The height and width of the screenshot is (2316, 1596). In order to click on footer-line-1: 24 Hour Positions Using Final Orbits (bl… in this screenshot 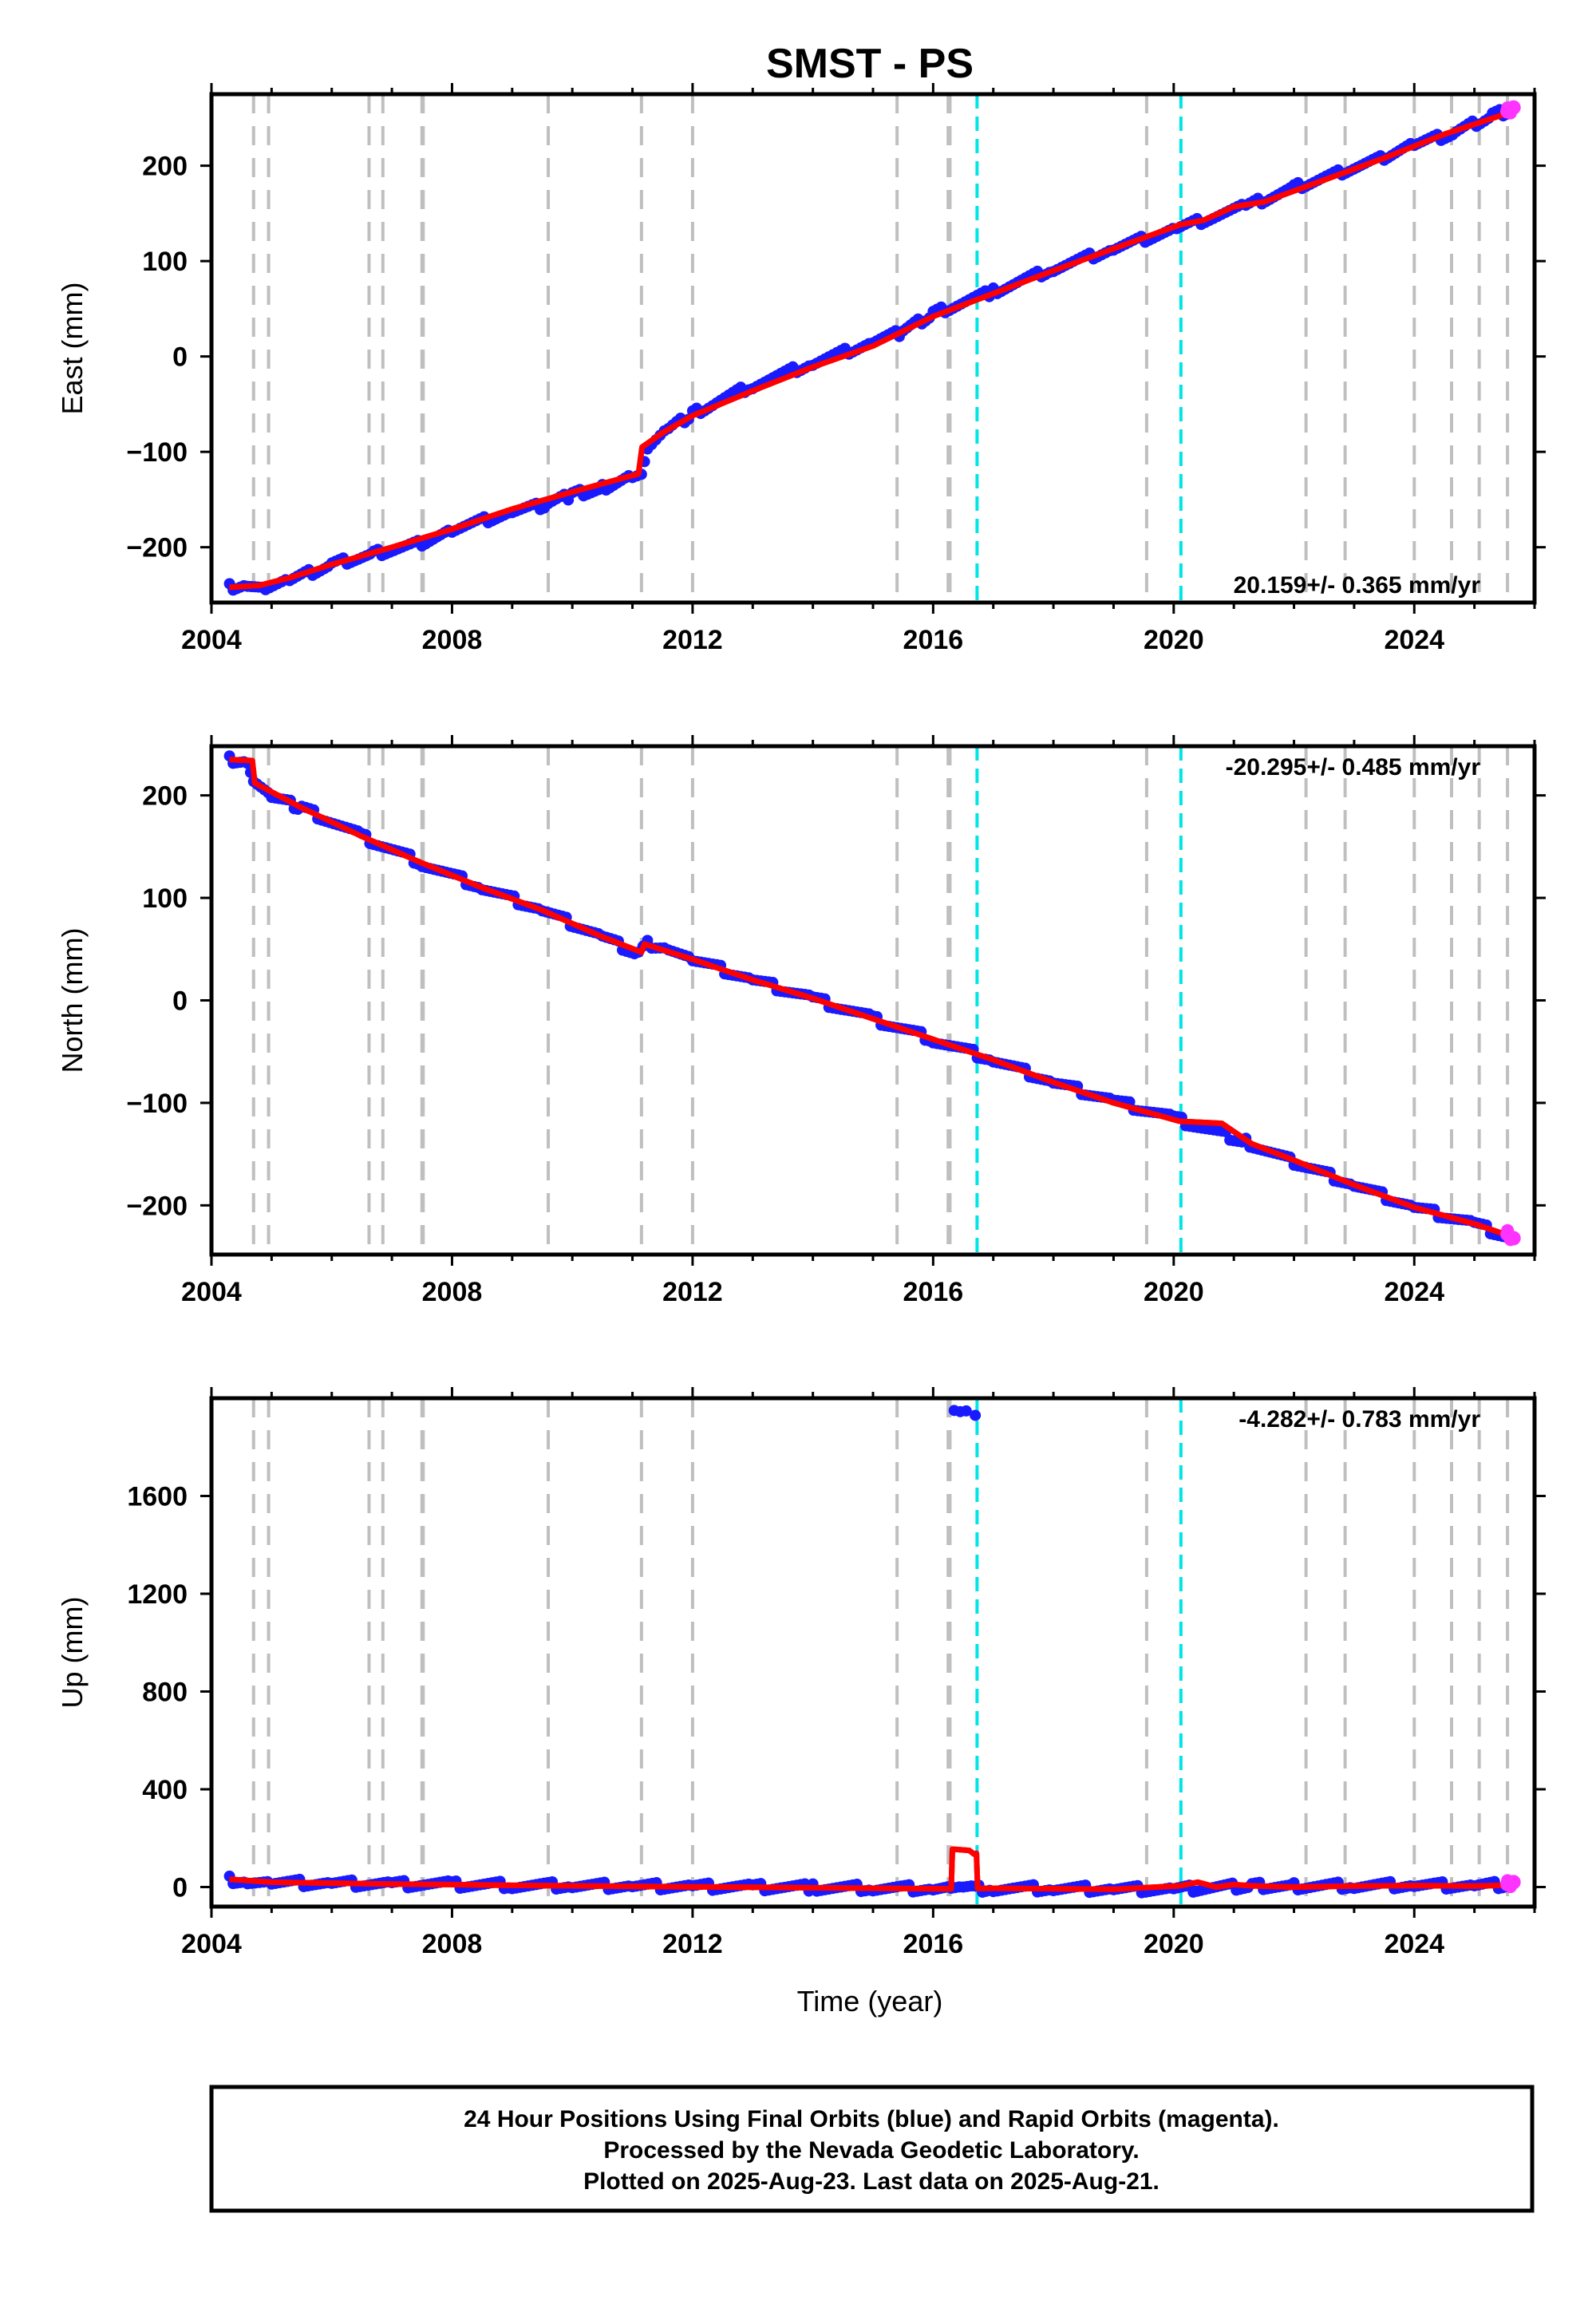, I will do `click(871, 2119)`.